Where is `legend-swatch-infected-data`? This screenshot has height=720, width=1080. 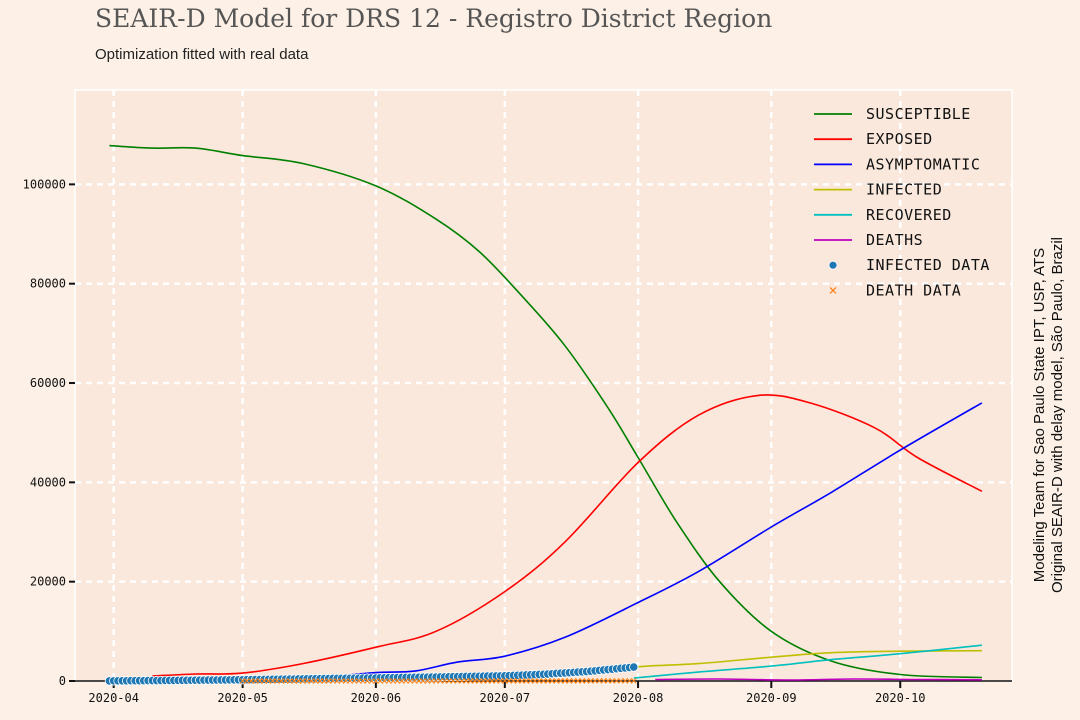 legend-swatch-infected-data is located at coordinates (833, 265).